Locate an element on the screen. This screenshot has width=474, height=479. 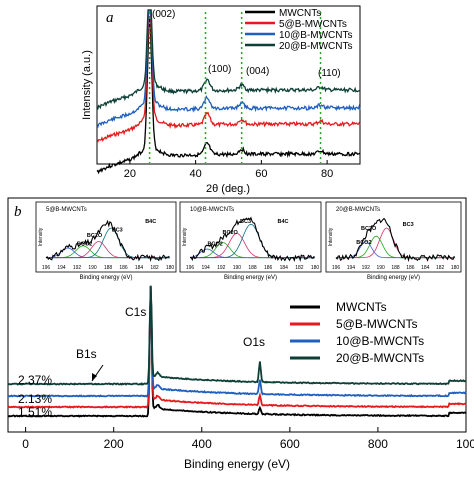
peak-label-100: (100) is located at coordinates (219, 69).